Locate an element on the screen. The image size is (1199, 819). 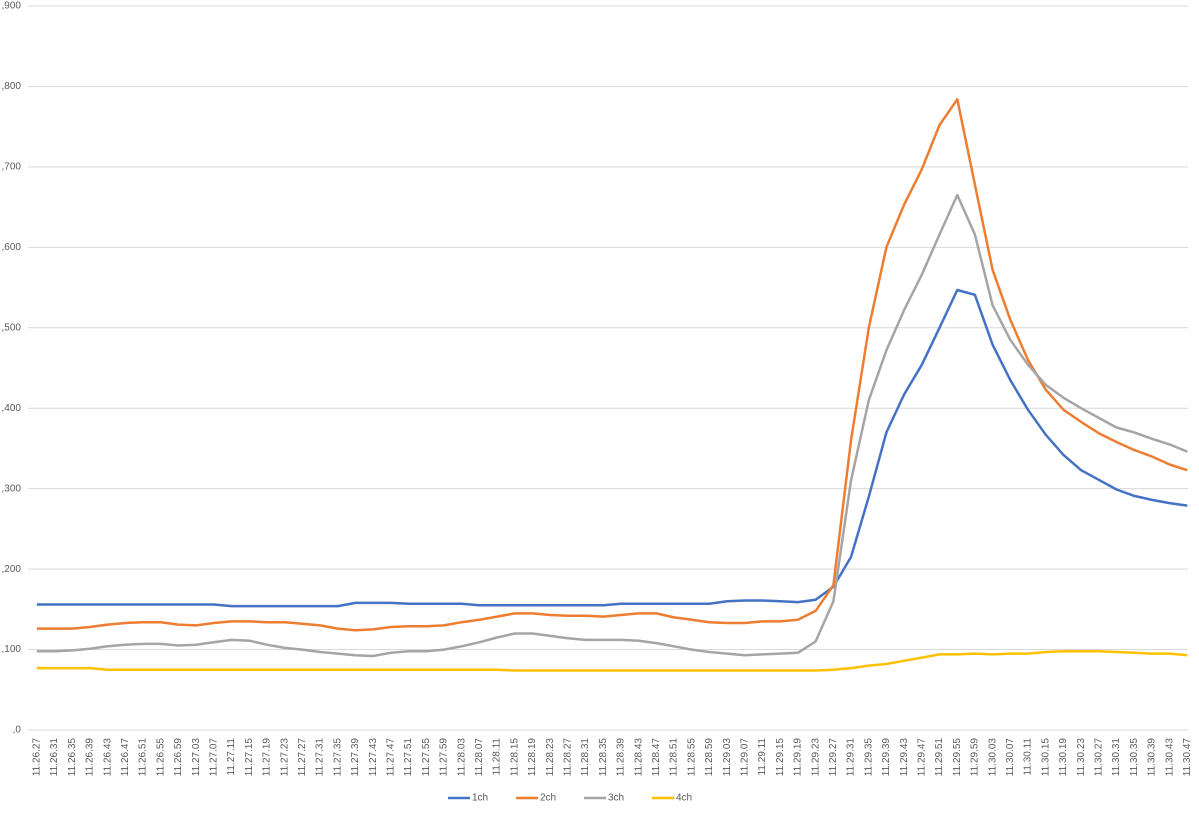
y-tick-label: ,700 is located at coordinates (12, 167).